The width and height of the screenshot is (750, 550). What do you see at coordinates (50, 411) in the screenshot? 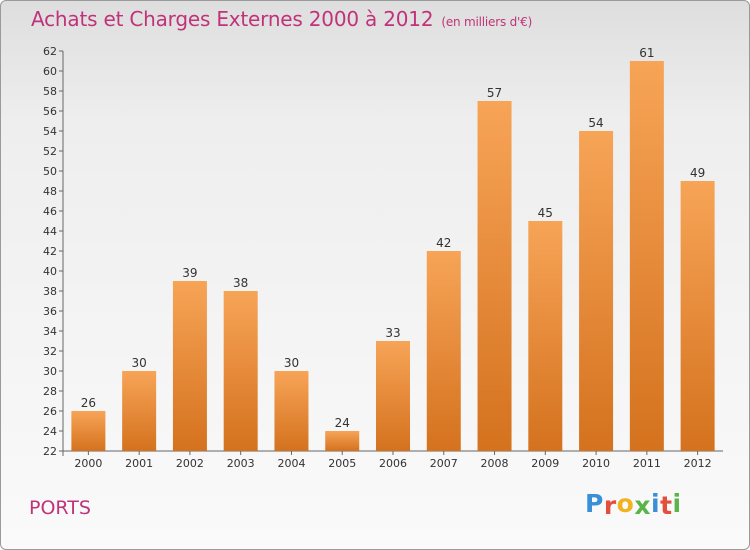
I see `y-tick-label: 26` at bounding box center [50, 411].